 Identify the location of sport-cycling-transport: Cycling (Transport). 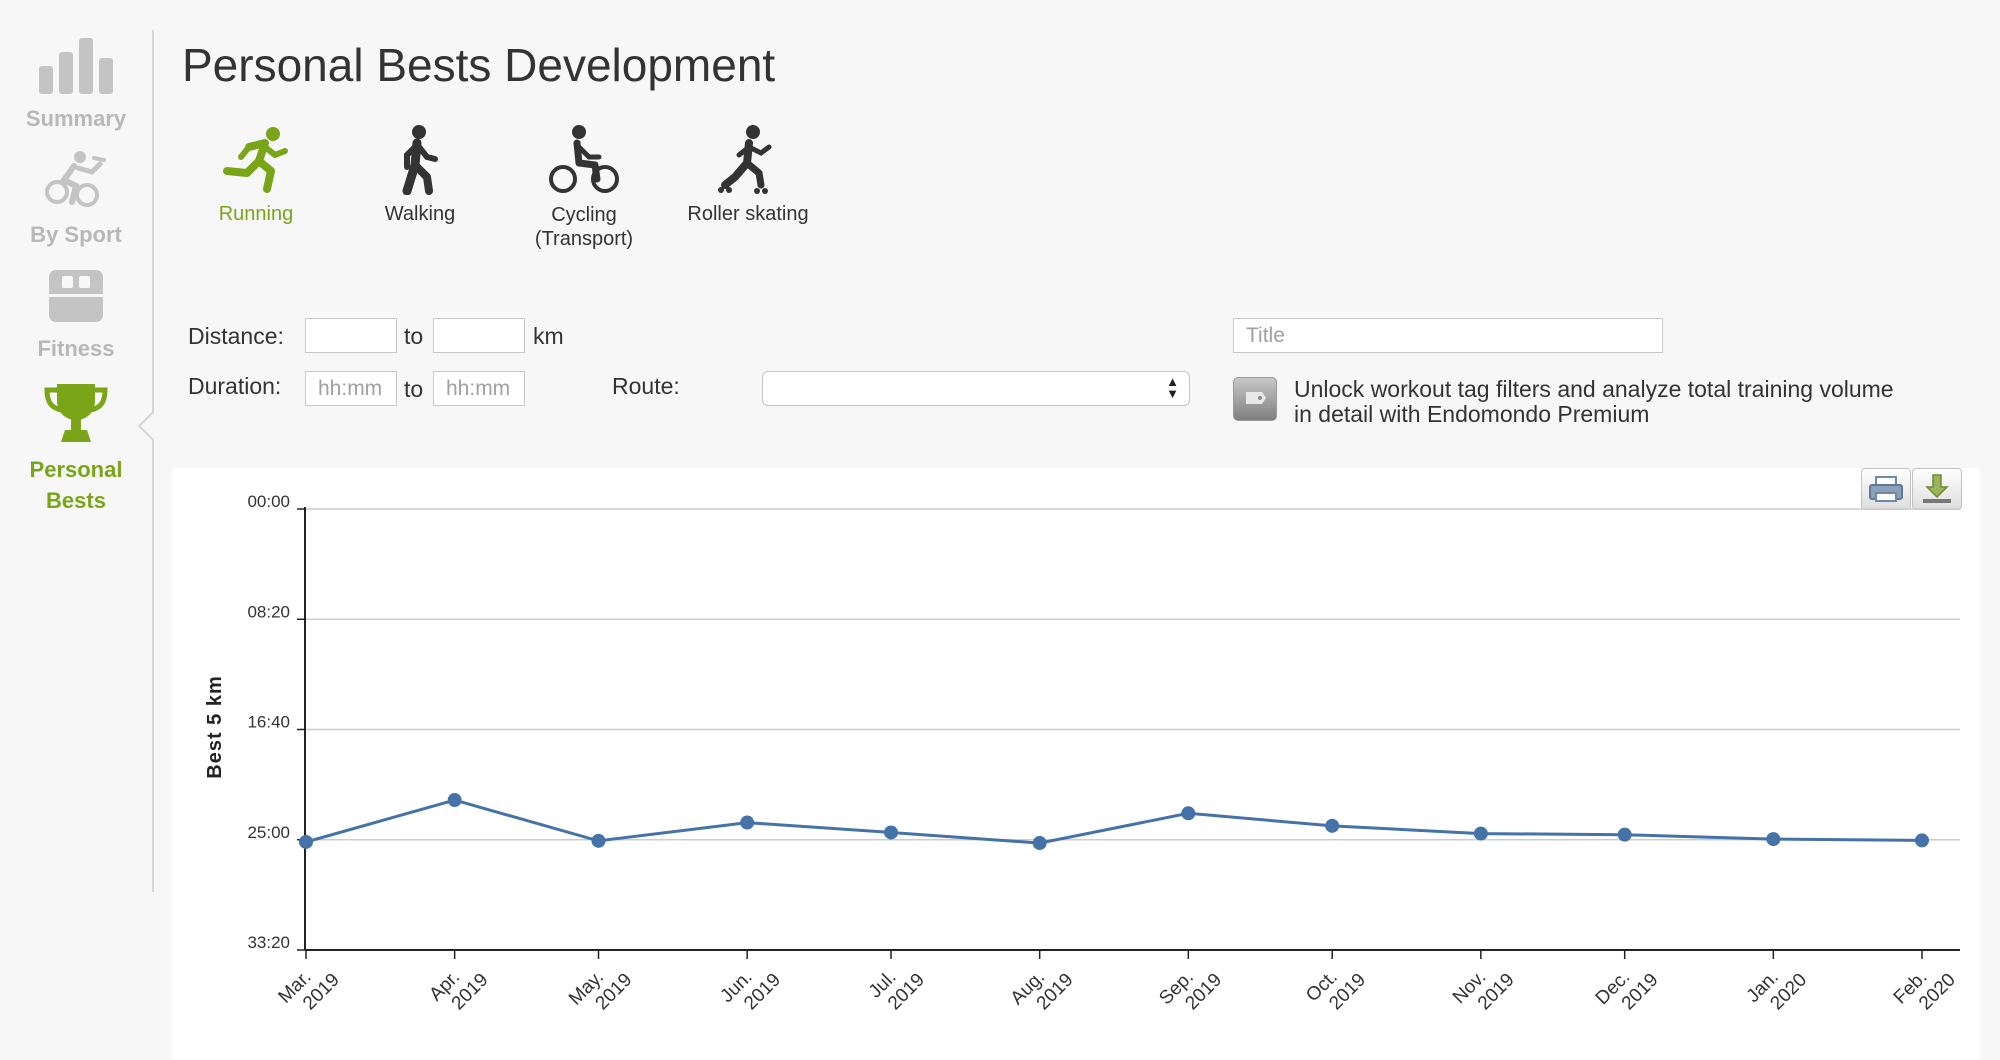
(584, 188).